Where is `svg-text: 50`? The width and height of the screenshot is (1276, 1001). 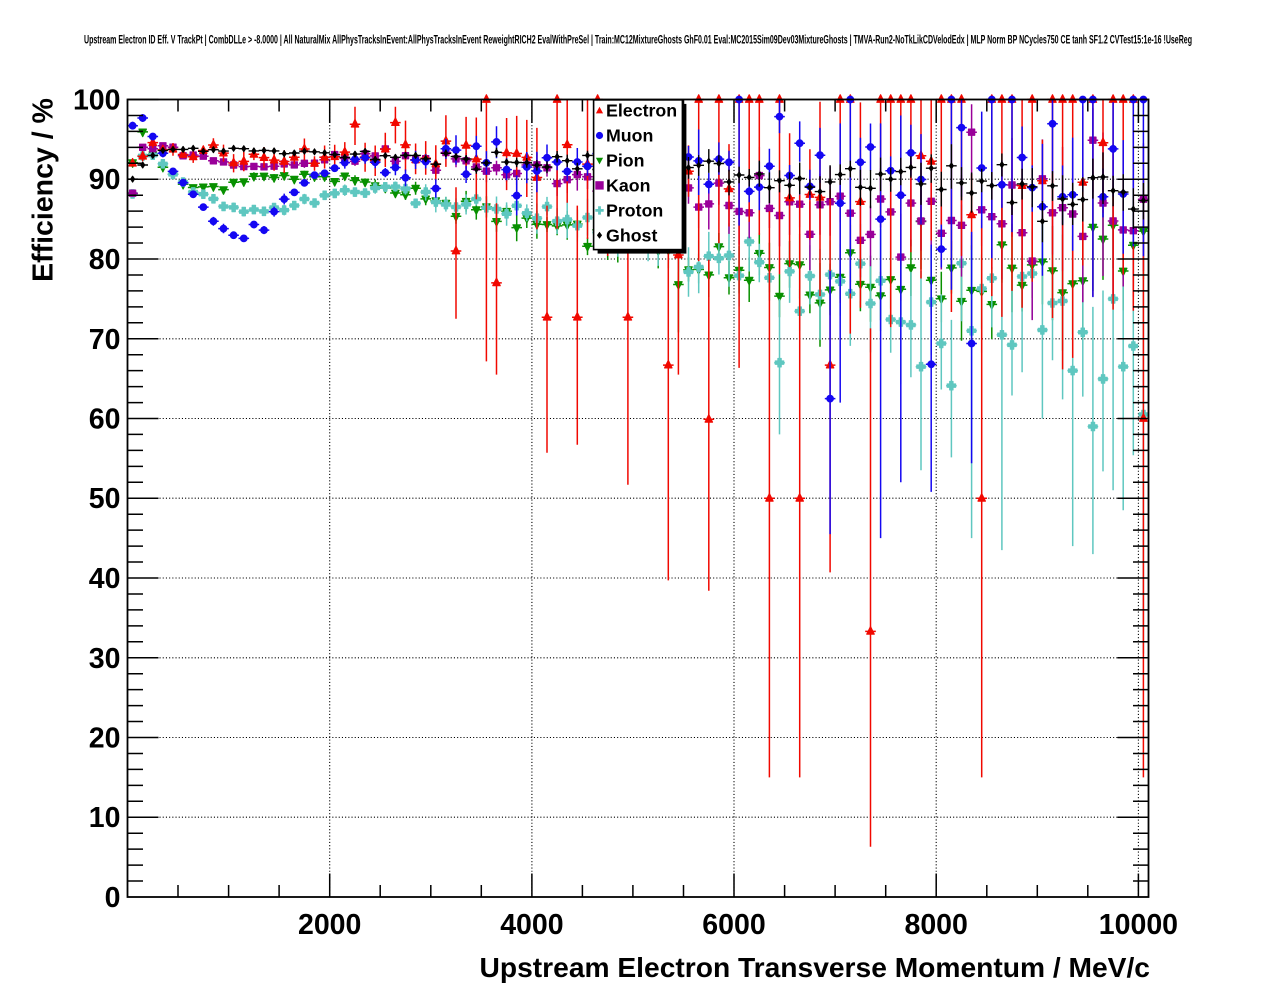
svg-text: 50 is located at coordinates (105, 499).